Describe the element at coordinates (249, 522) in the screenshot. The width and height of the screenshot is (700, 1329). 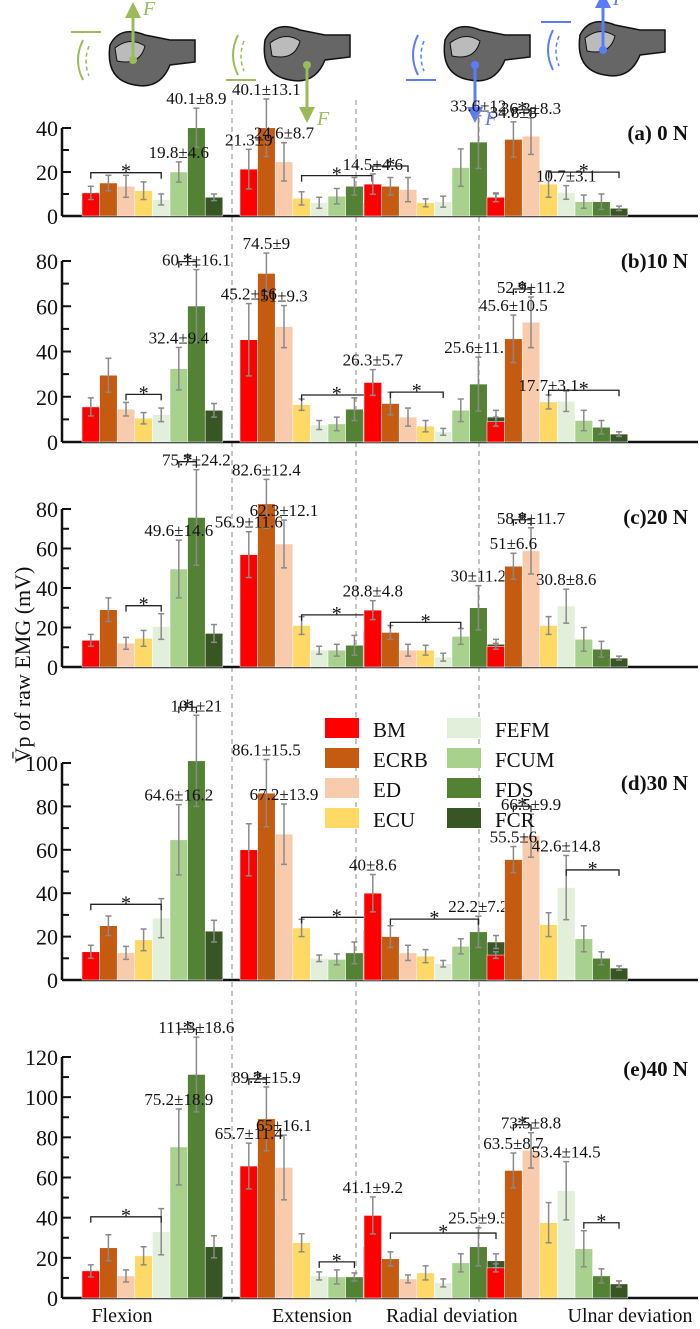
I see `data-label: 56.9±11.6` at that location.